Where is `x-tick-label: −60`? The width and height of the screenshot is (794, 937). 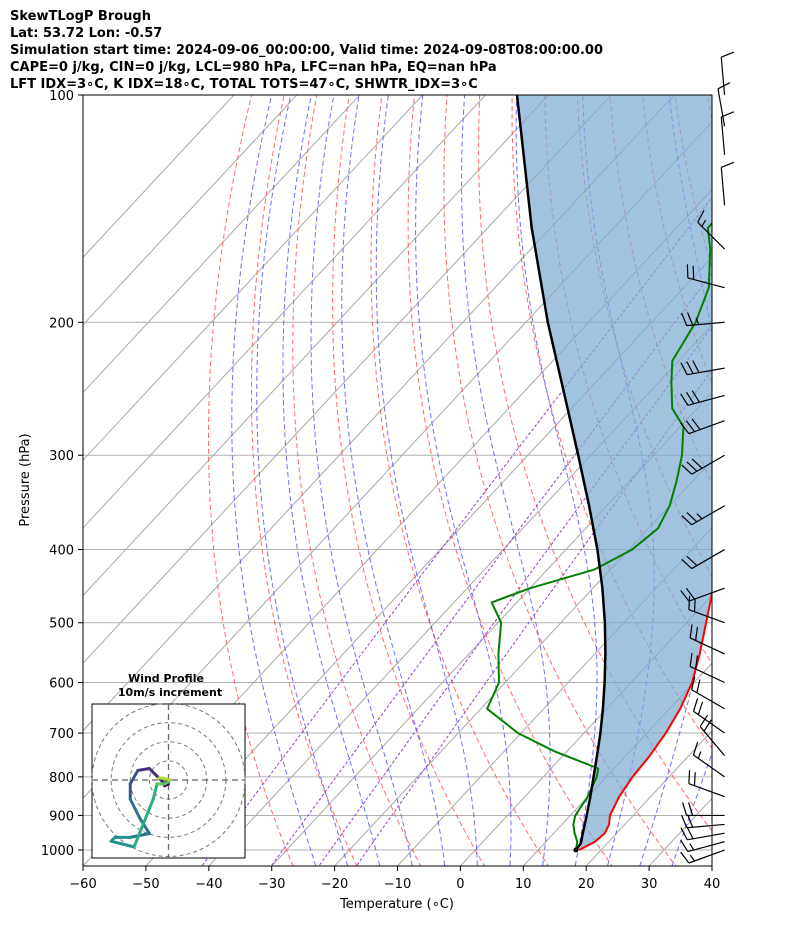
x-tick-label: −60 is located at coordinates (82, 884).